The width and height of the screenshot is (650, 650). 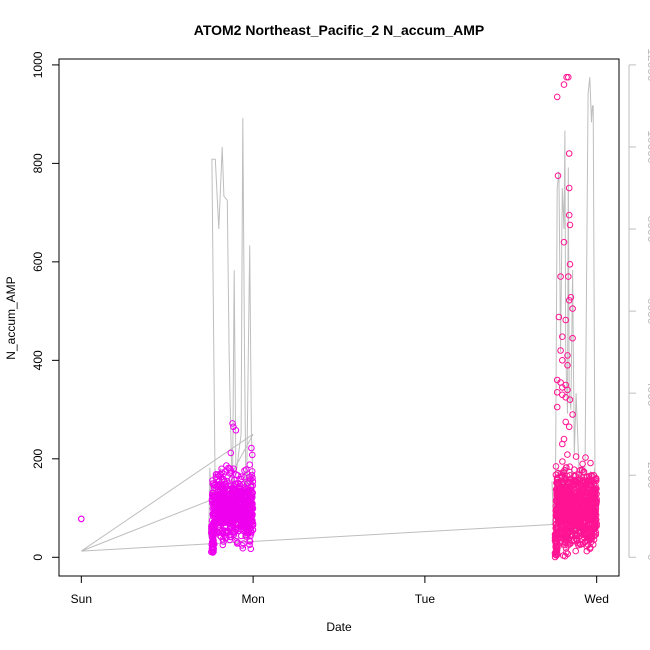 What do you see at coordinates (425, 599) in the screenshot?
I see `x-tick-label: Tue` at bounding box center [425, 599].